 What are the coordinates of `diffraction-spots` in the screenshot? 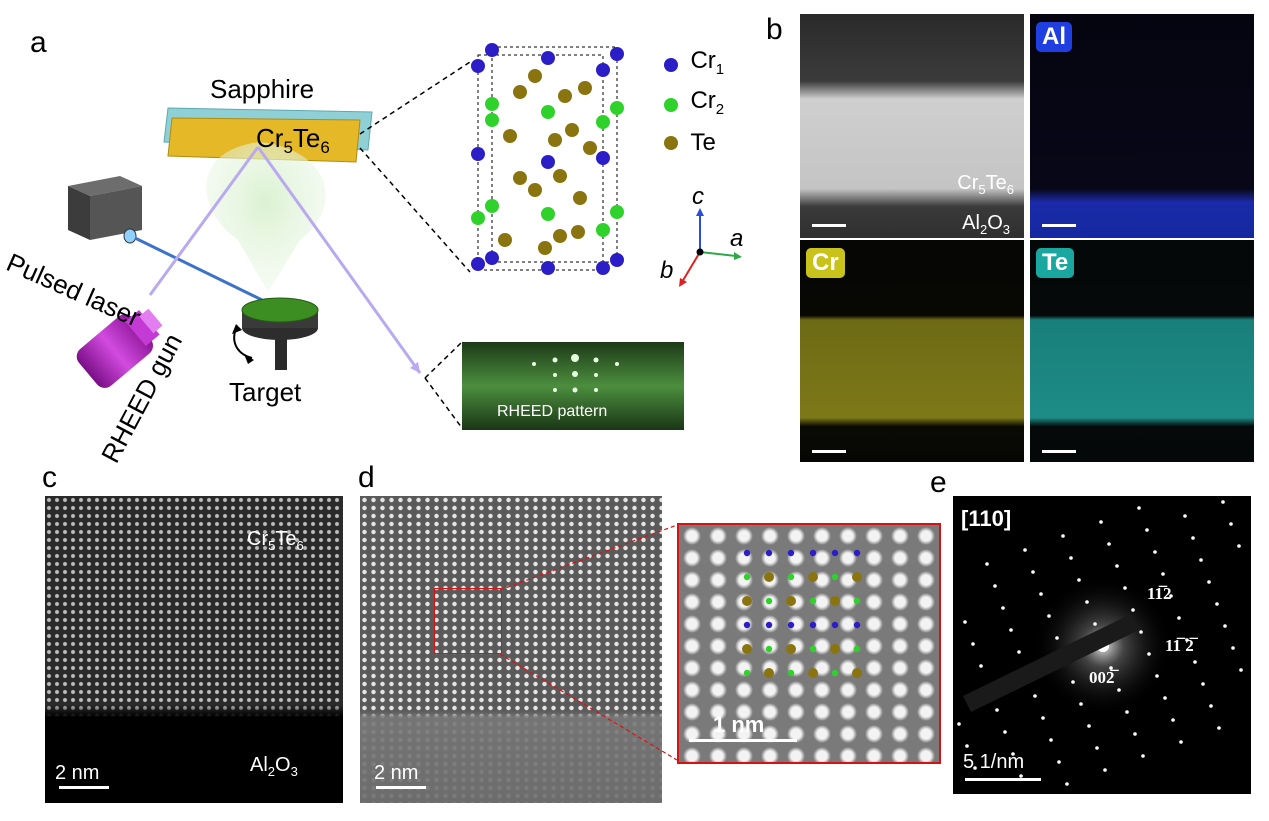 It's located at (1100, 643).